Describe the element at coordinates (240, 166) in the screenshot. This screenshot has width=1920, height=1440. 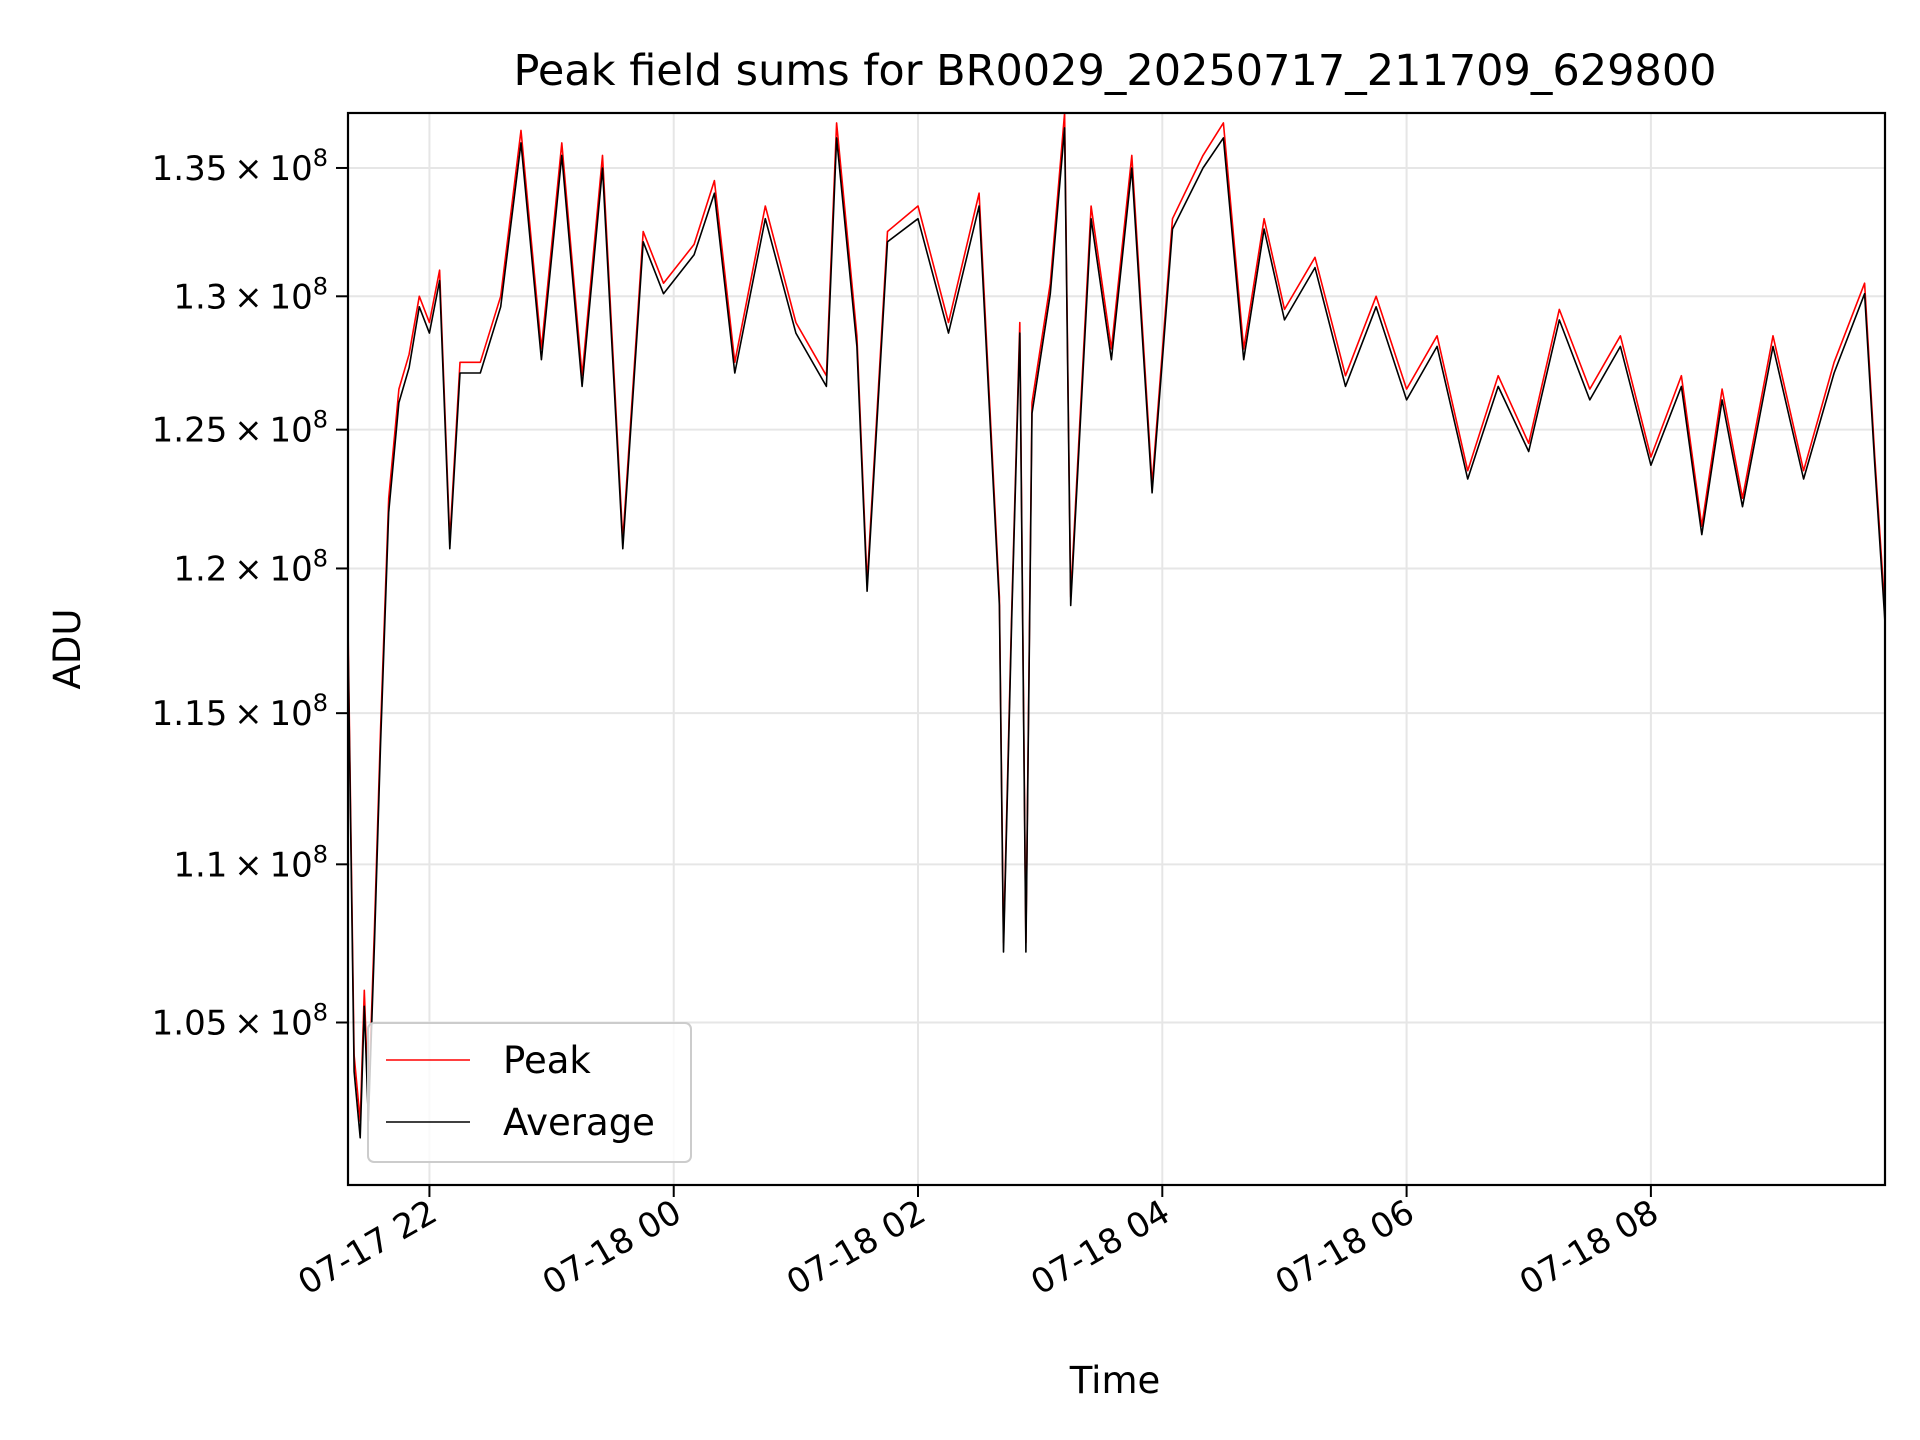
I see `y-tick-label: 1.35 × 108` at that location.